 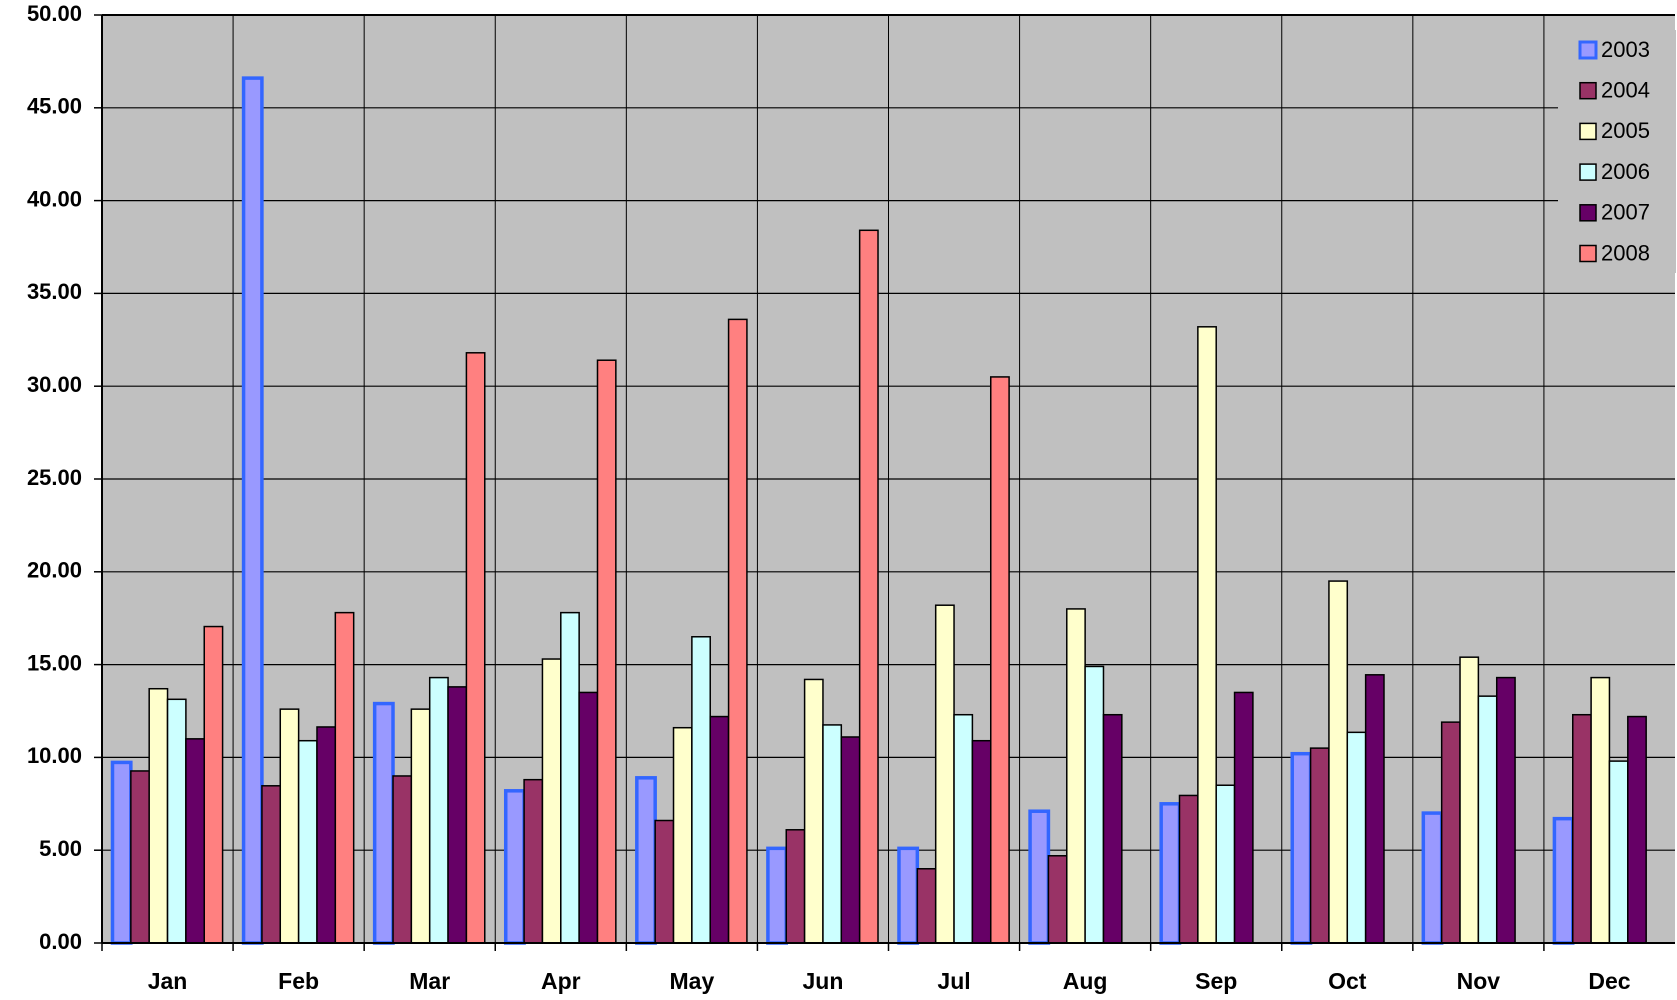 What do you see at coordinates (54, 477) in the screenshot?
I see `y-tick-label: 25.00` at bounding box center [54, 477].